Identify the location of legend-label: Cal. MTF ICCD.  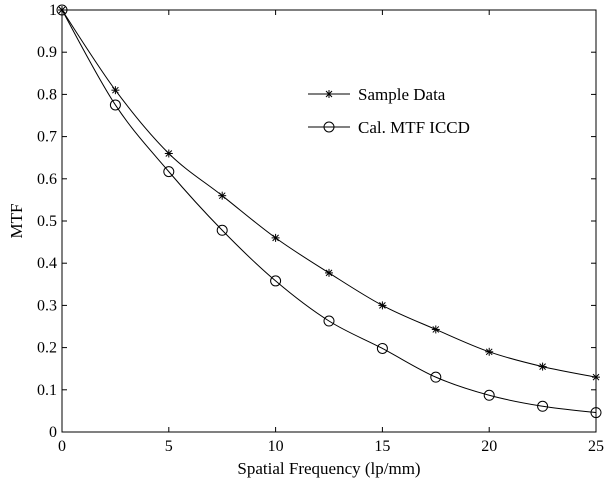
(414, 127).